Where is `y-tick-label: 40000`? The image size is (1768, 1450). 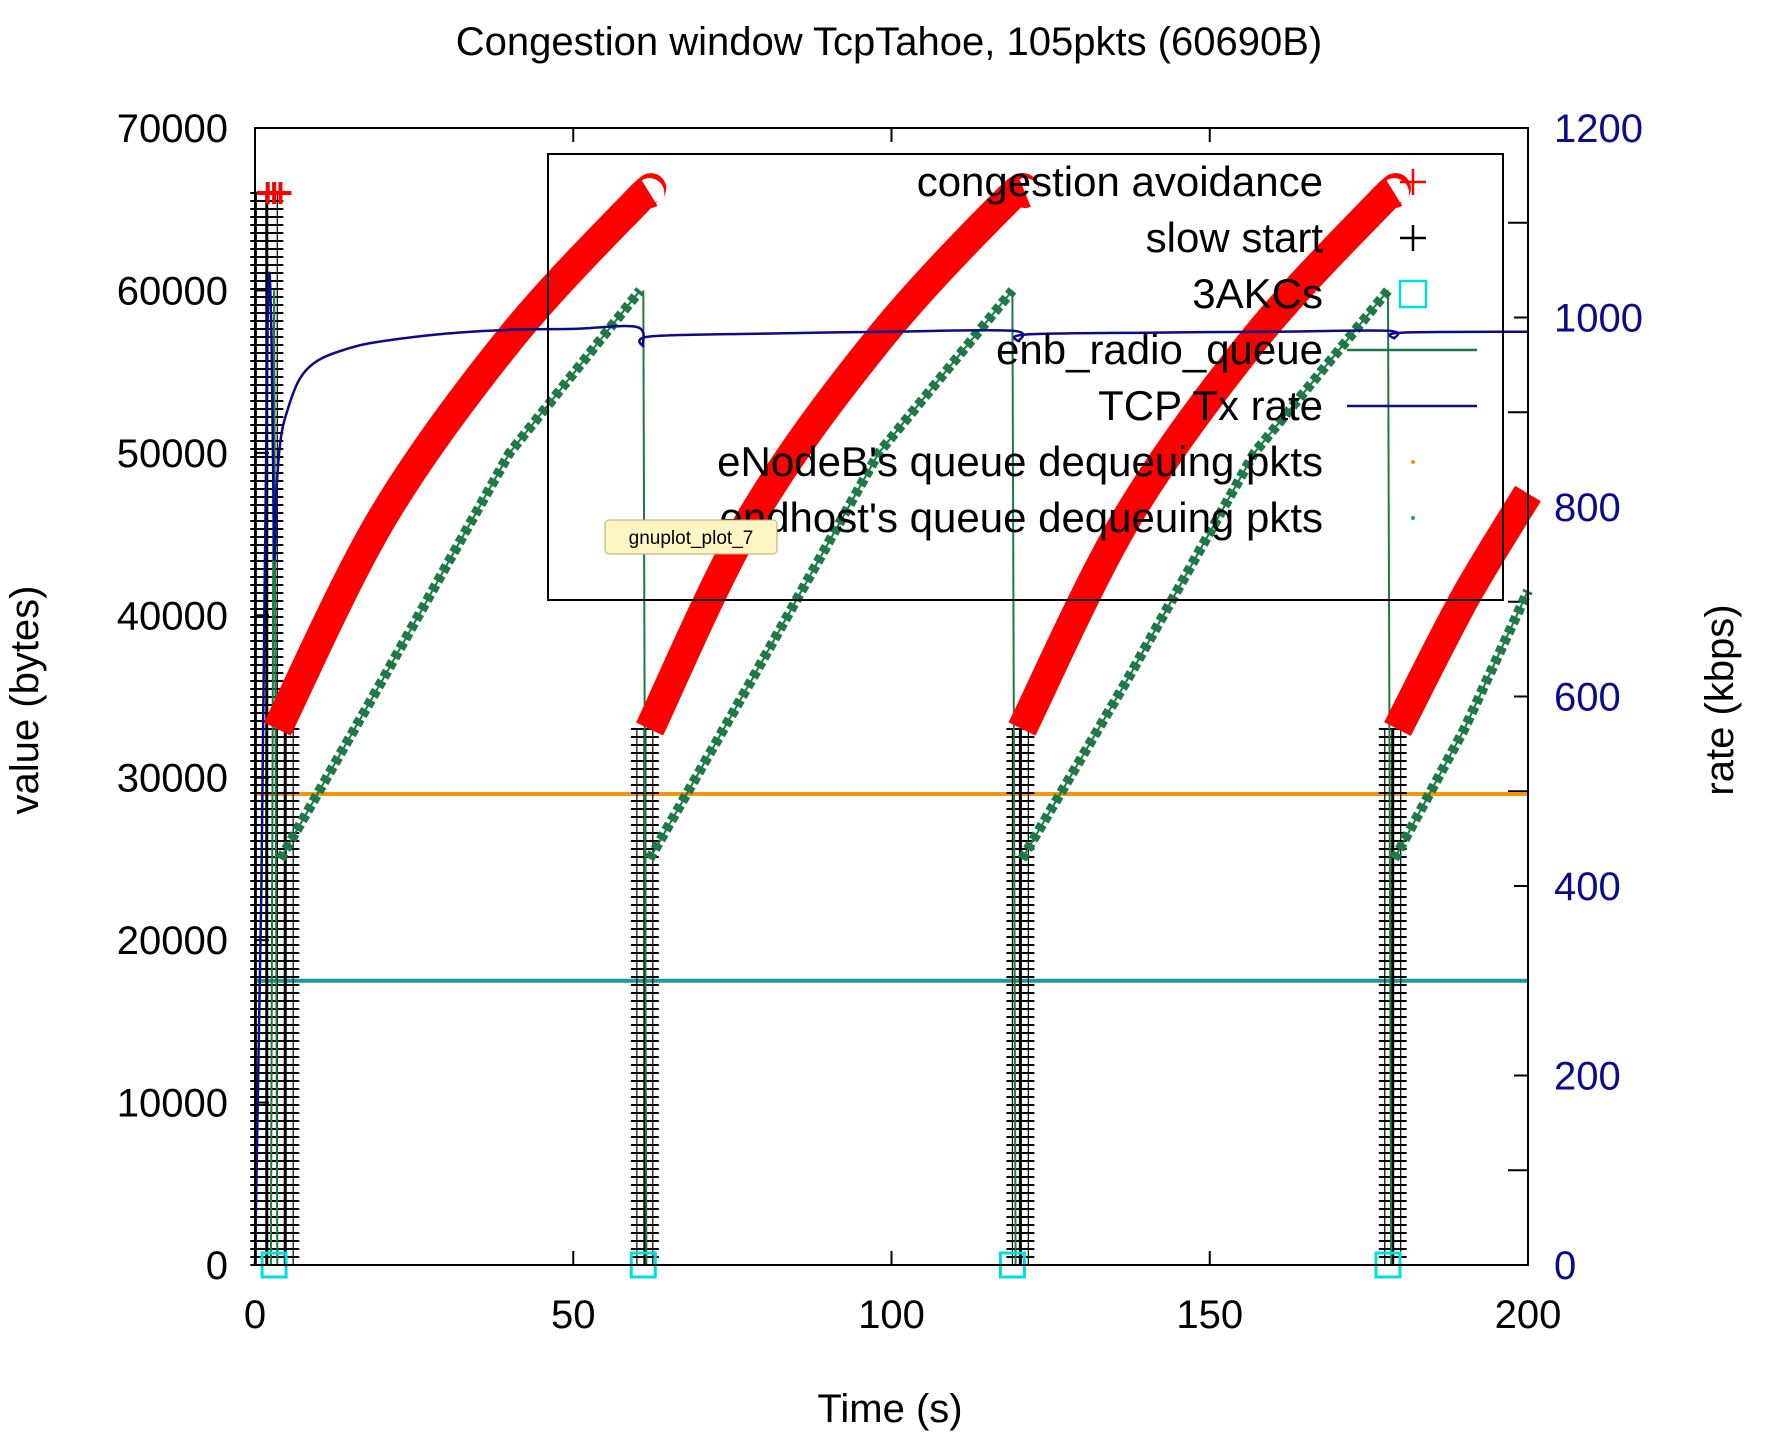
y-tick-label: 40000 is located at coordinates (172, 616).